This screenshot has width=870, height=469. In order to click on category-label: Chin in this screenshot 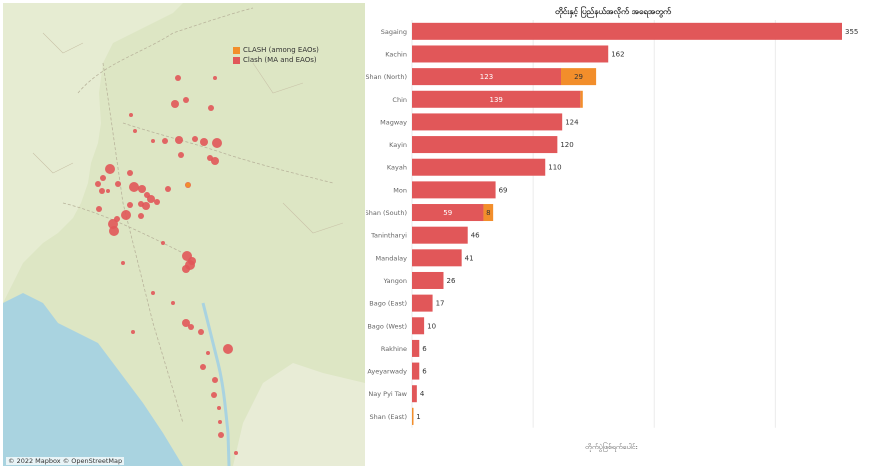, I will do `click(399, 100)`.